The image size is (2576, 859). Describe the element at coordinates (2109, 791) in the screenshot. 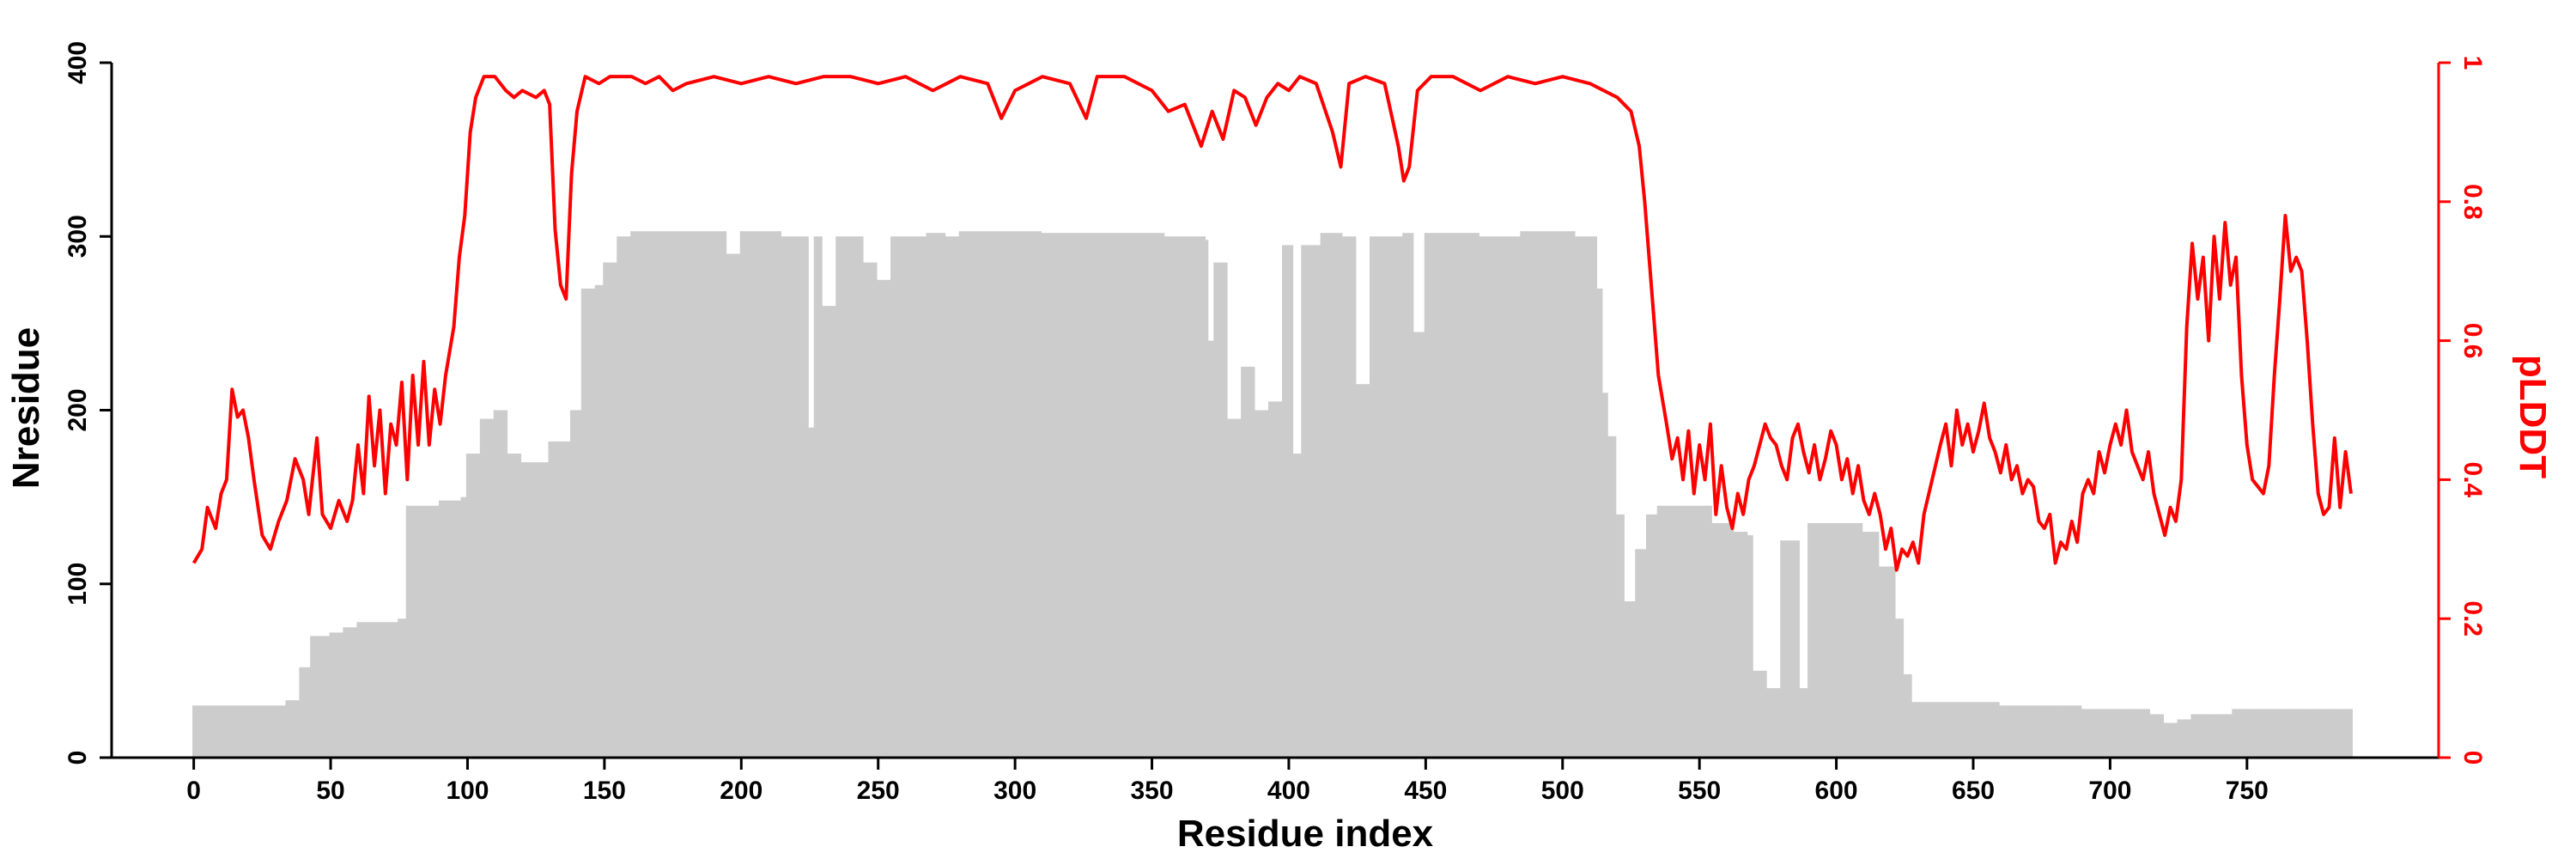

I see `x-tick-label: 700` at that location.